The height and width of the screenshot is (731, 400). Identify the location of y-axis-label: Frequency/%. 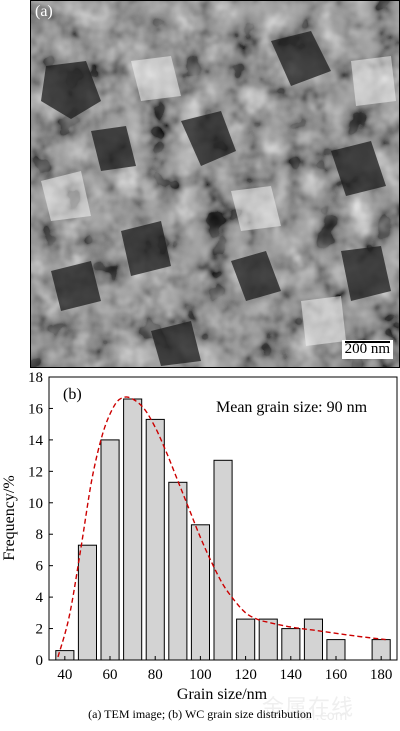
(9, 517).